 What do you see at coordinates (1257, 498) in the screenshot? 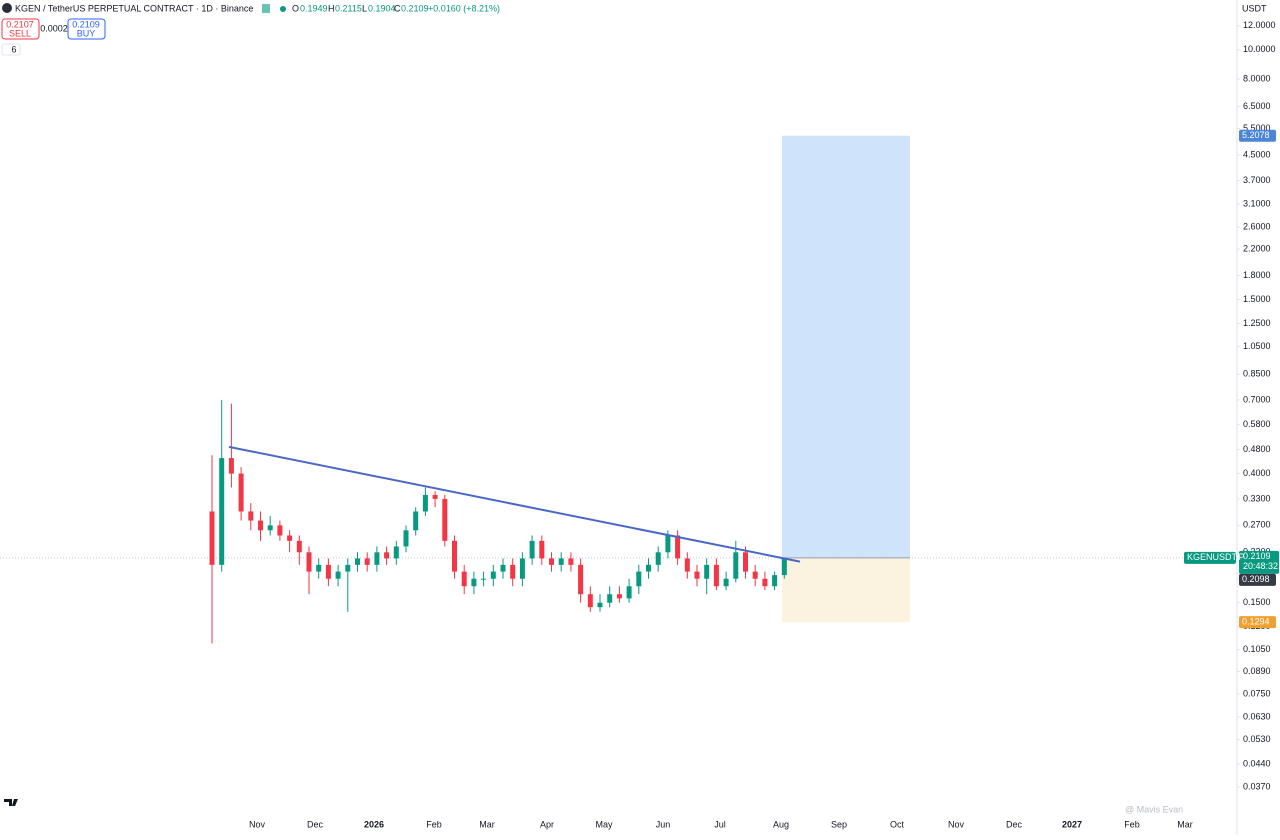
I see `y-tick-label: 0.3300` at bounding box center [1257, 498].